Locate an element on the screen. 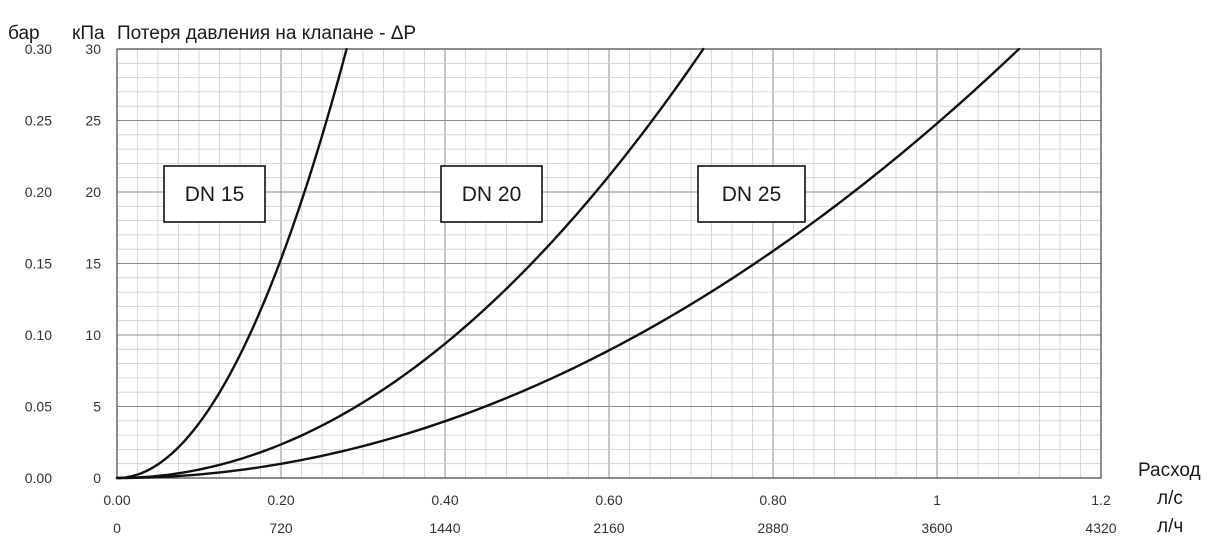 This screenshot has width=1217, height=540. series-labels: DN 15 DN 20 DN 25 is located at coordinates (484, 194).